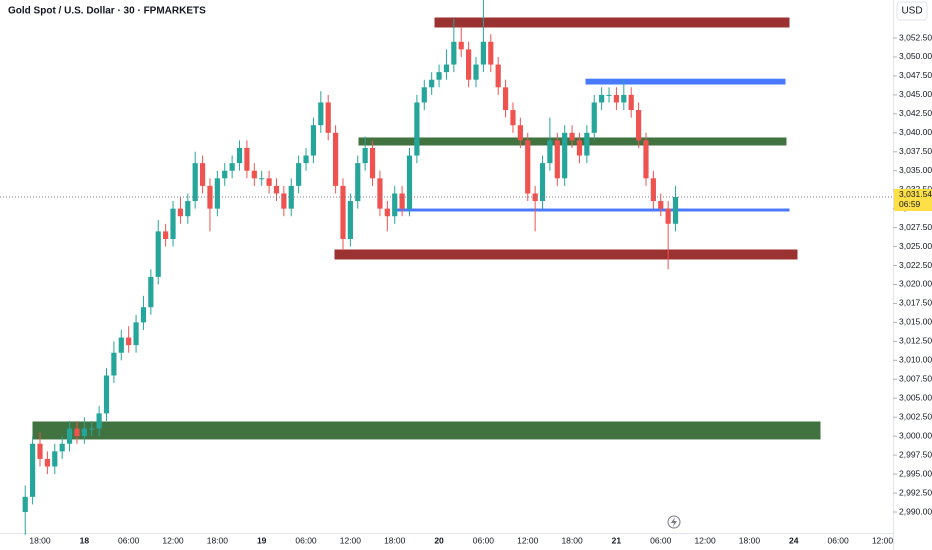  What do you see at coordinates (915, 75) in the screenshot?
I see `y-tick-label: 3,047.50` at bounding box center [915, 75].